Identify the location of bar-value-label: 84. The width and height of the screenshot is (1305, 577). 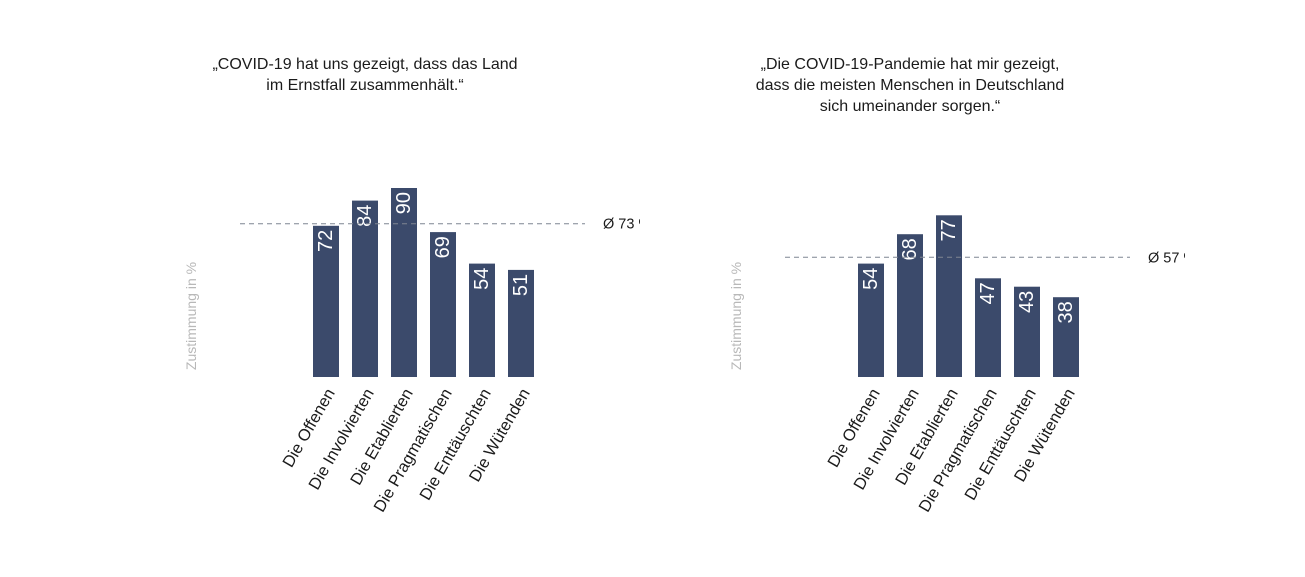
(365, 216).